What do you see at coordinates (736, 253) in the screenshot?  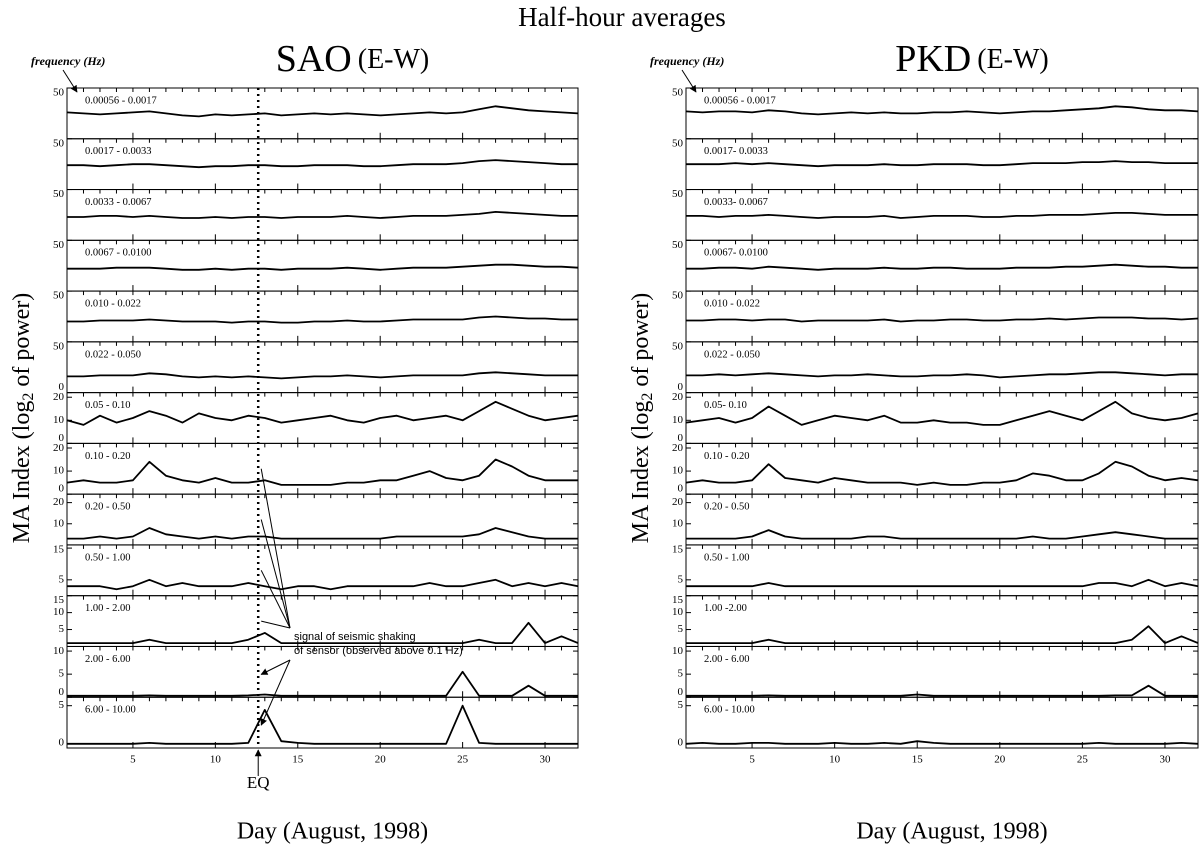 I see `panel-label: 0.0067- 0.0100` at bounding box center [736, 253].